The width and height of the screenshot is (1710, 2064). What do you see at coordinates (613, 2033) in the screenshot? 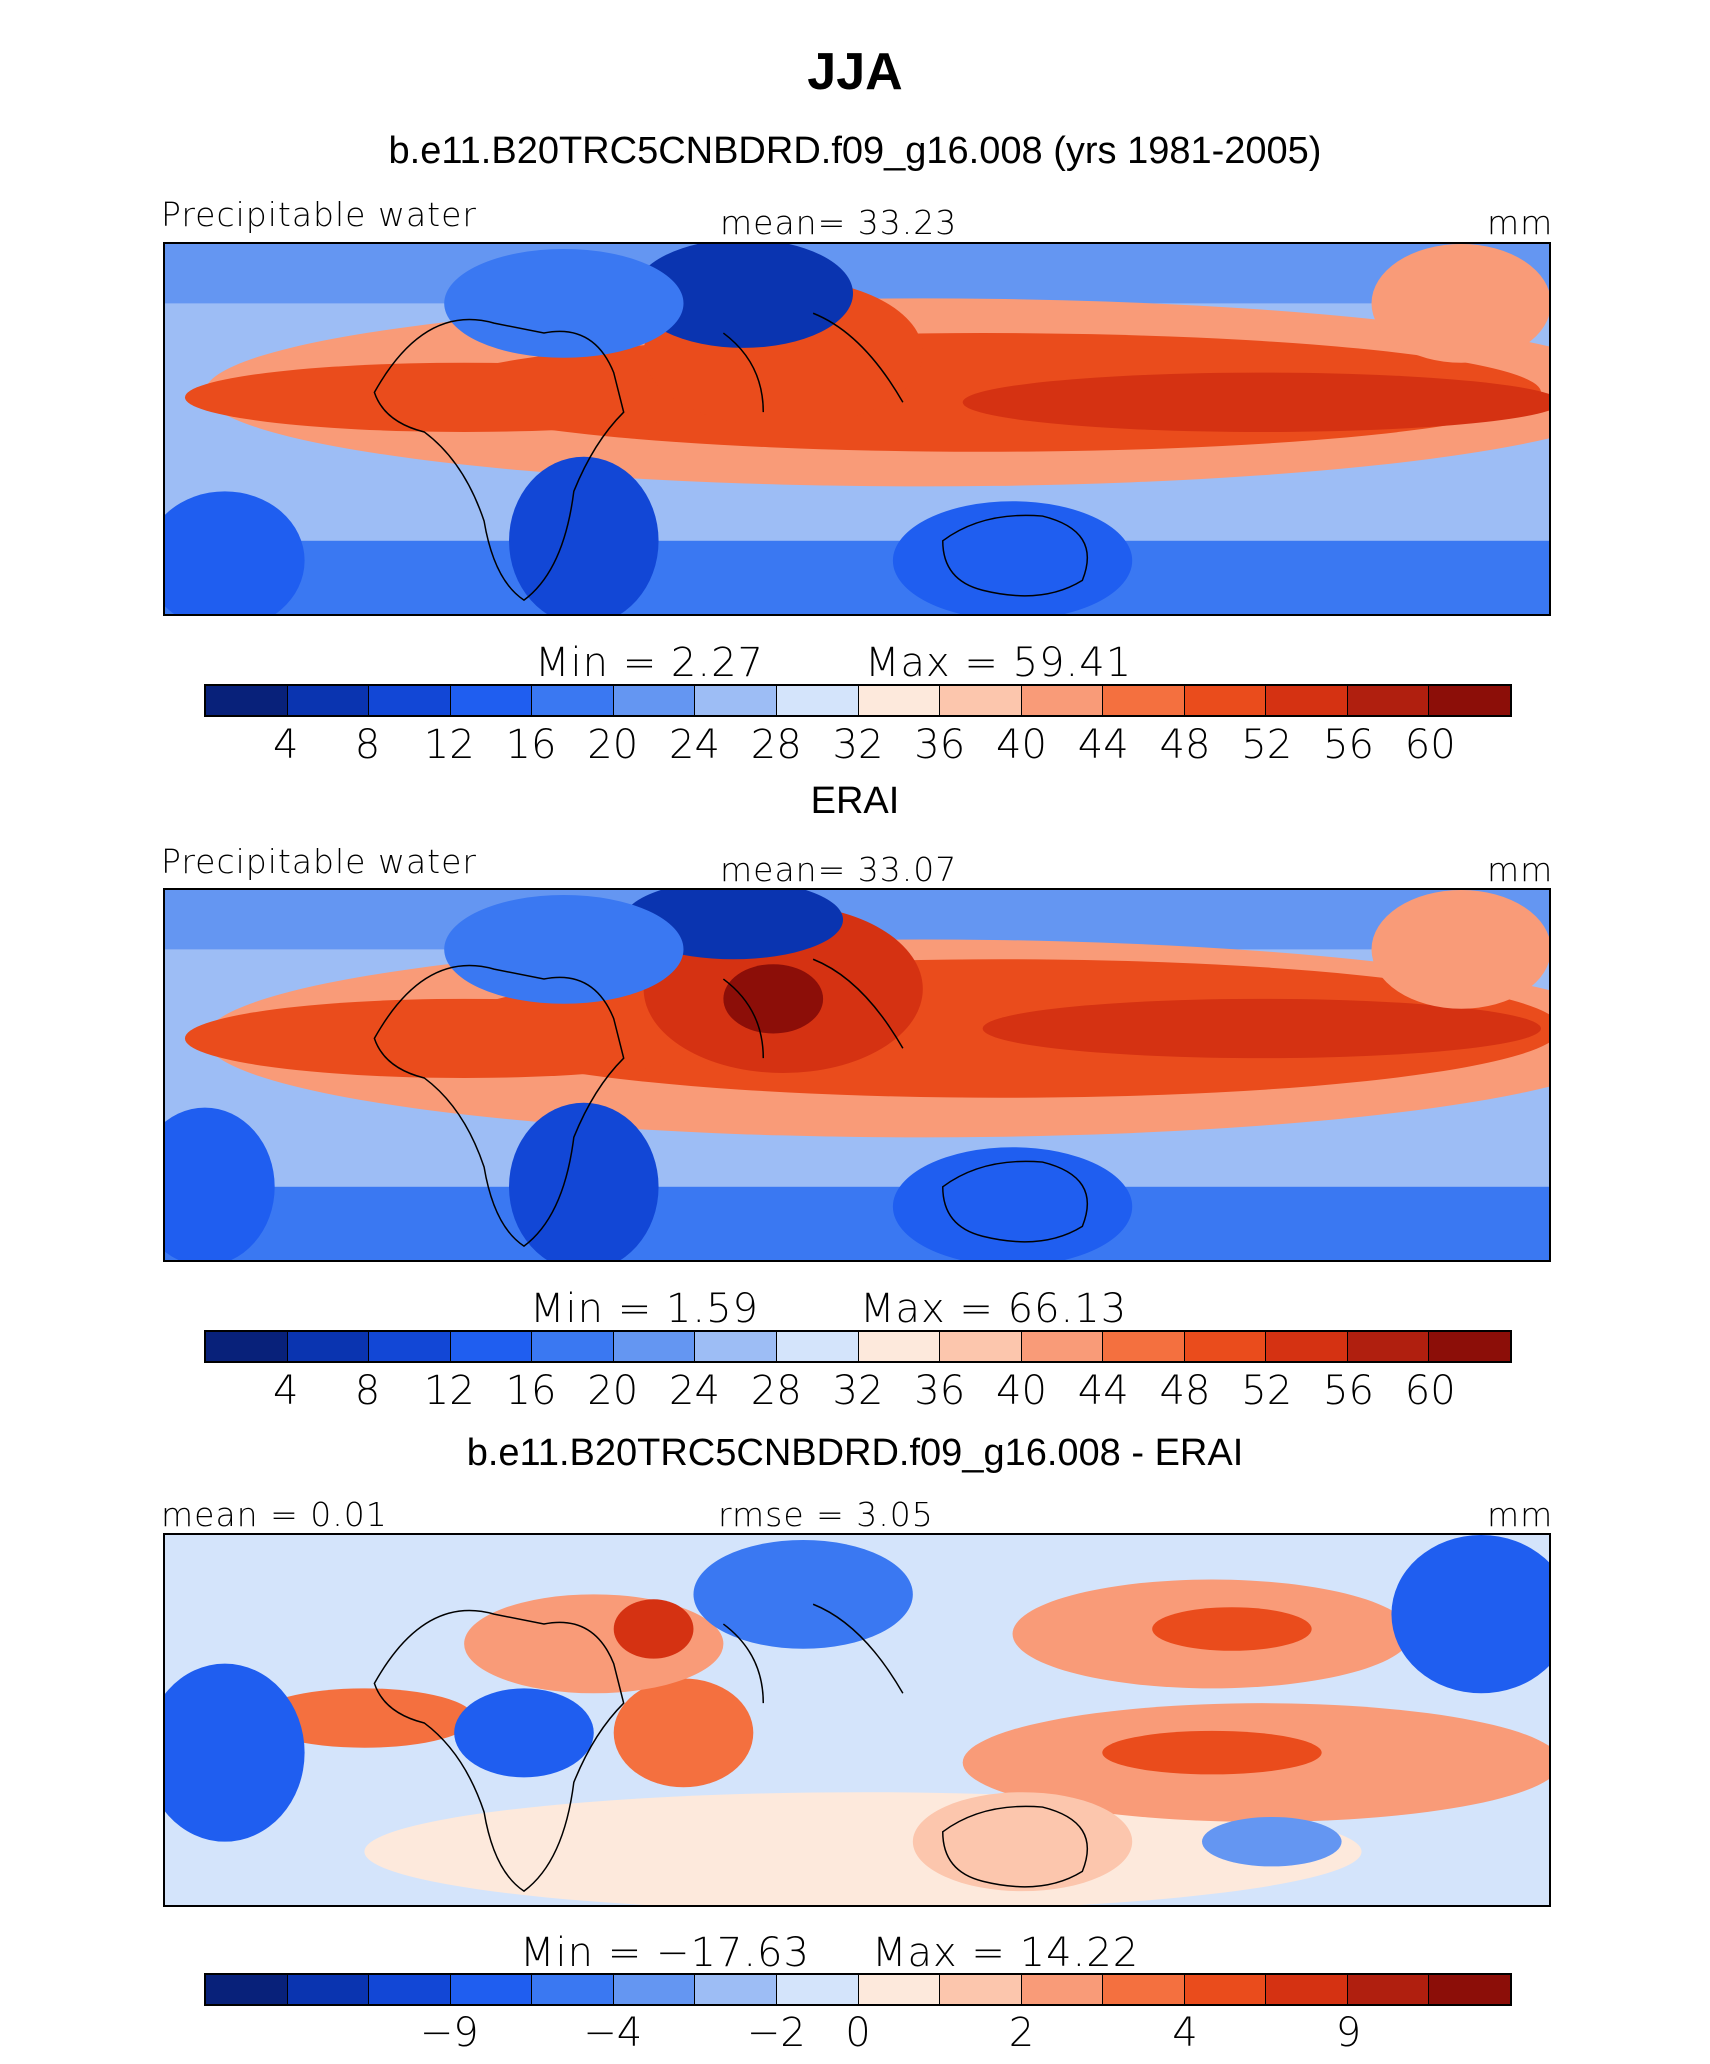
I see `colorbar-tick-label: −4` at bounding box center [613, 2033].